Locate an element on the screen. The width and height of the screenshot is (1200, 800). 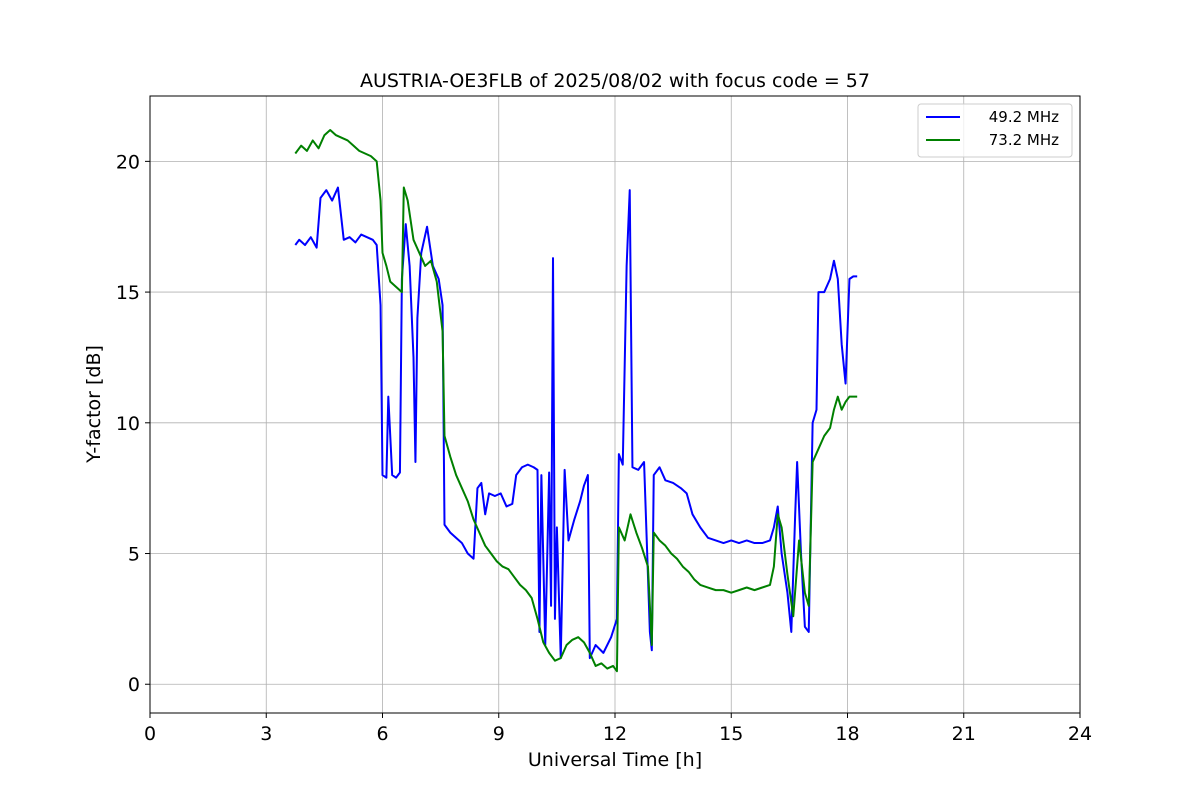
y-axis-label: Y-factor [dB] is located at coordinates (94, 404).